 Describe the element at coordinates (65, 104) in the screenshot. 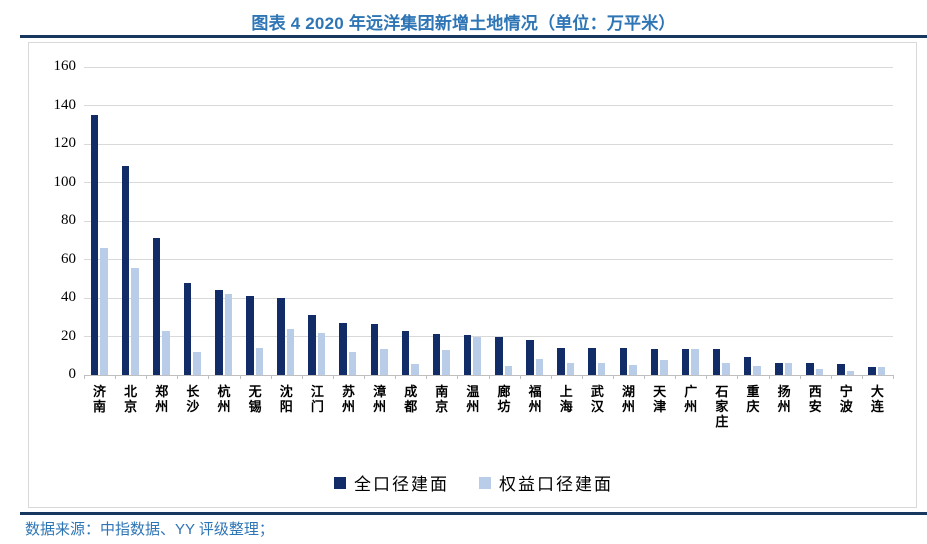

I see `y-axis-tick-label: 140` at that location.